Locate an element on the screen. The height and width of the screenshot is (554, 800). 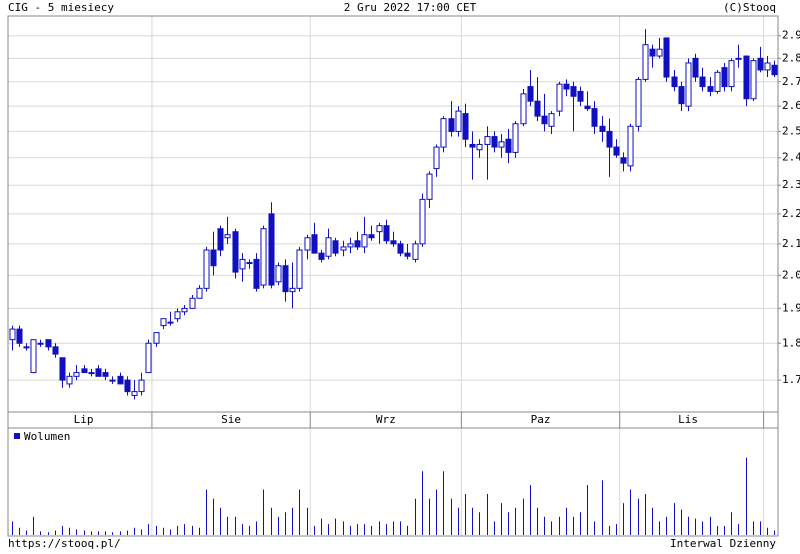
legend-label: Wolumen is located at coordinates (47, 436).